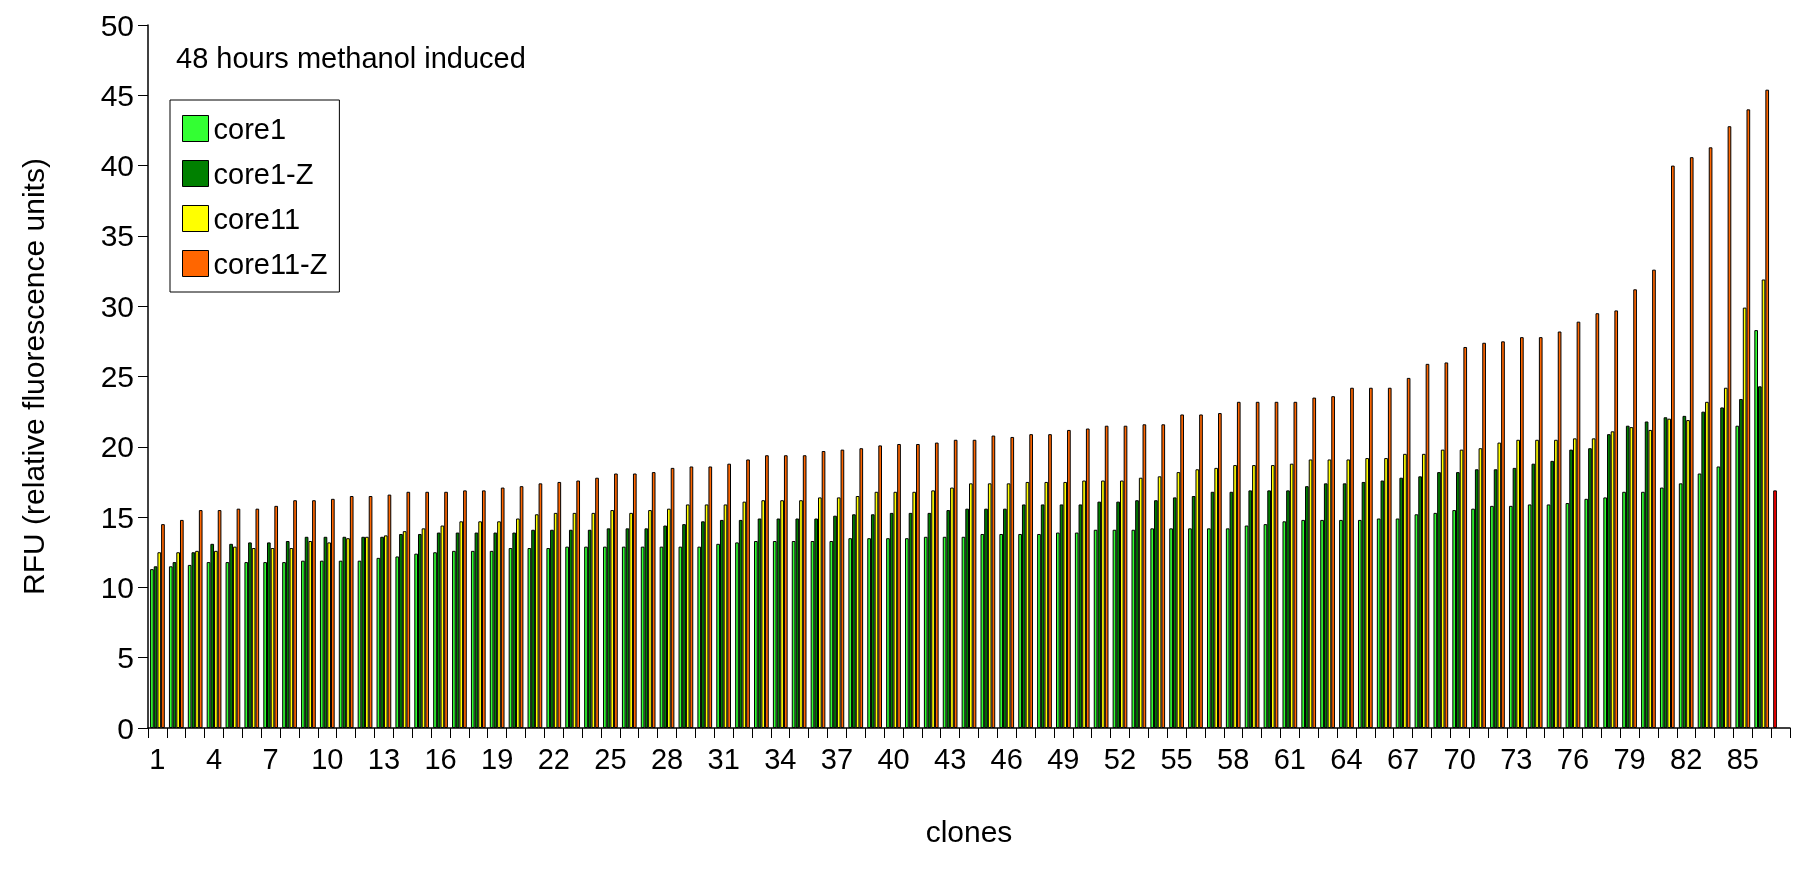 This screenshot has height=873, width=1798. Describe the element at coordinates (117, 236) in the screenshot. I see `y-tick-label: 35` at that location.